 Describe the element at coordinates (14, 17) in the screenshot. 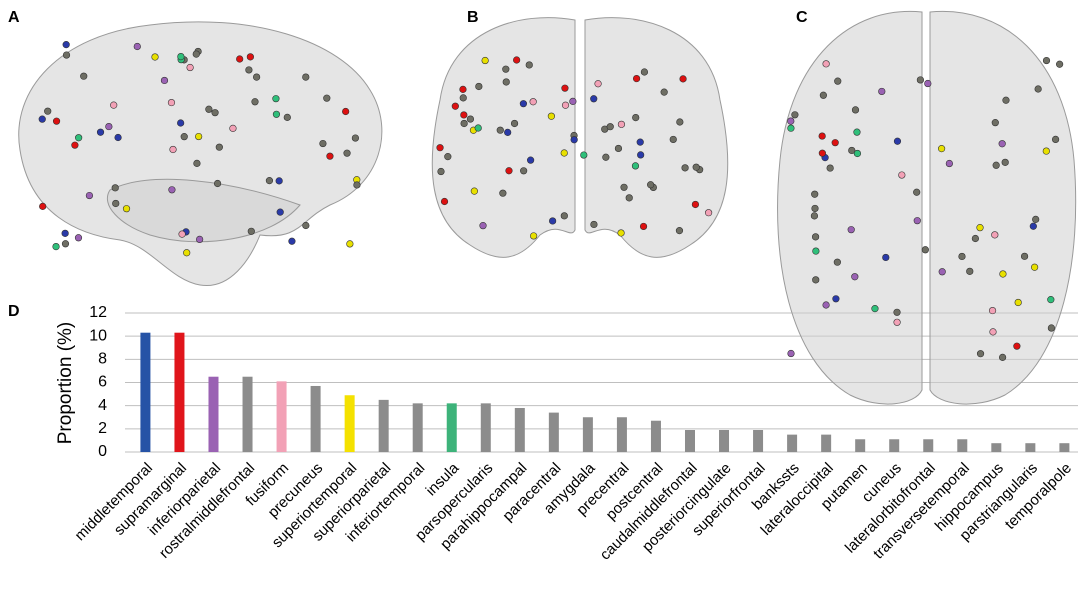

I see `panel-label: A` at that location.